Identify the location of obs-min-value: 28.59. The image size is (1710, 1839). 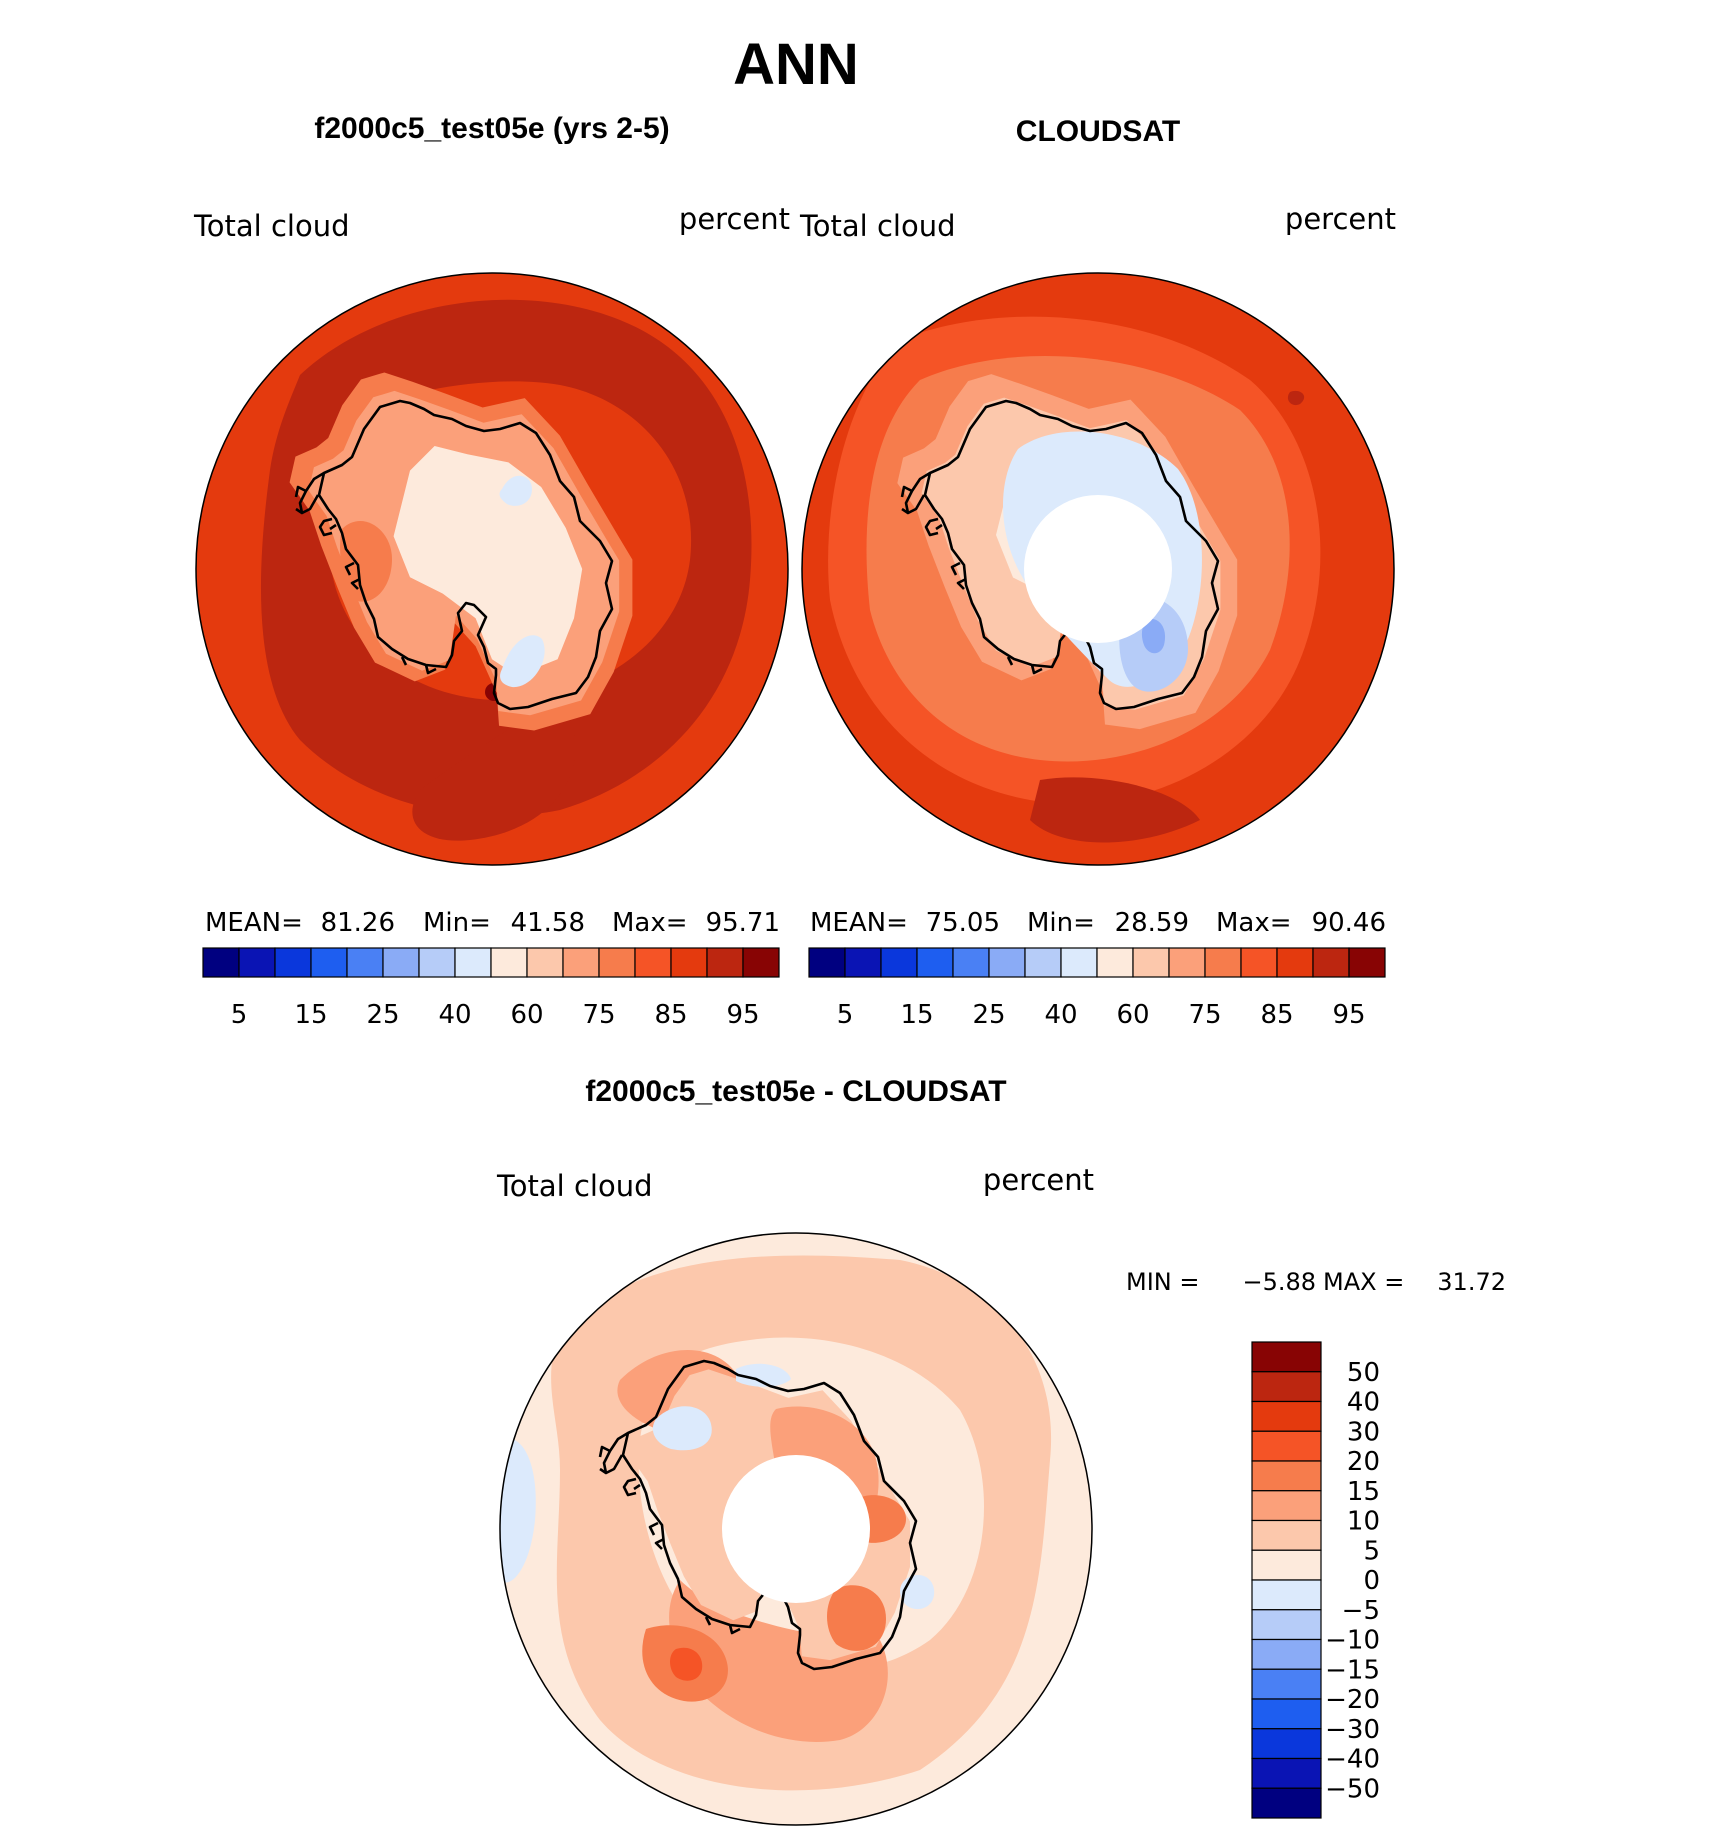
(1152, 923).